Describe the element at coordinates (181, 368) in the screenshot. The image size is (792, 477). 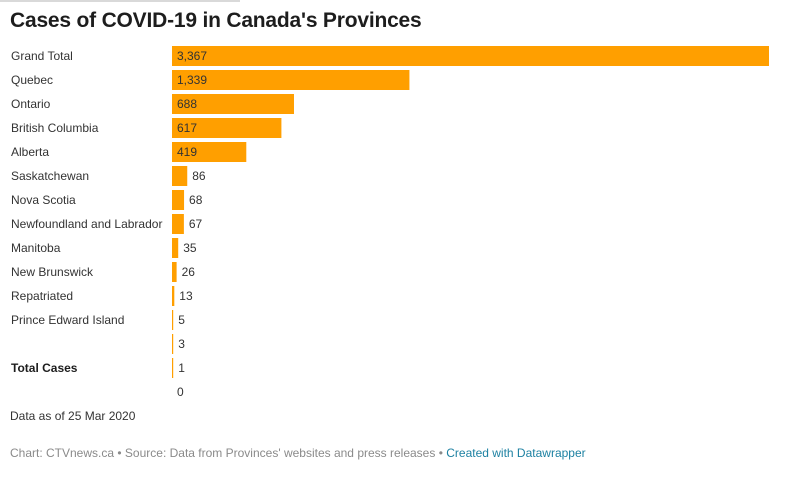
I see `value-label-total-cases: 1` at that location.